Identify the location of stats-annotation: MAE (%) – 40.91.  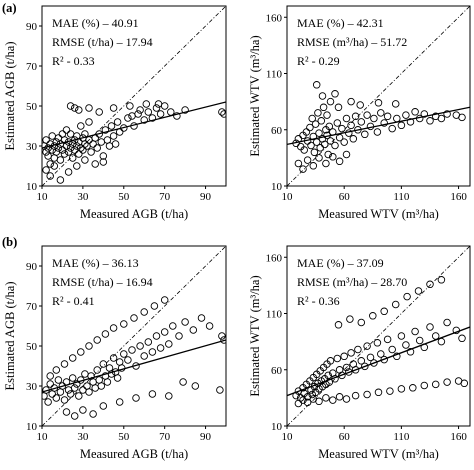
(95, 23).